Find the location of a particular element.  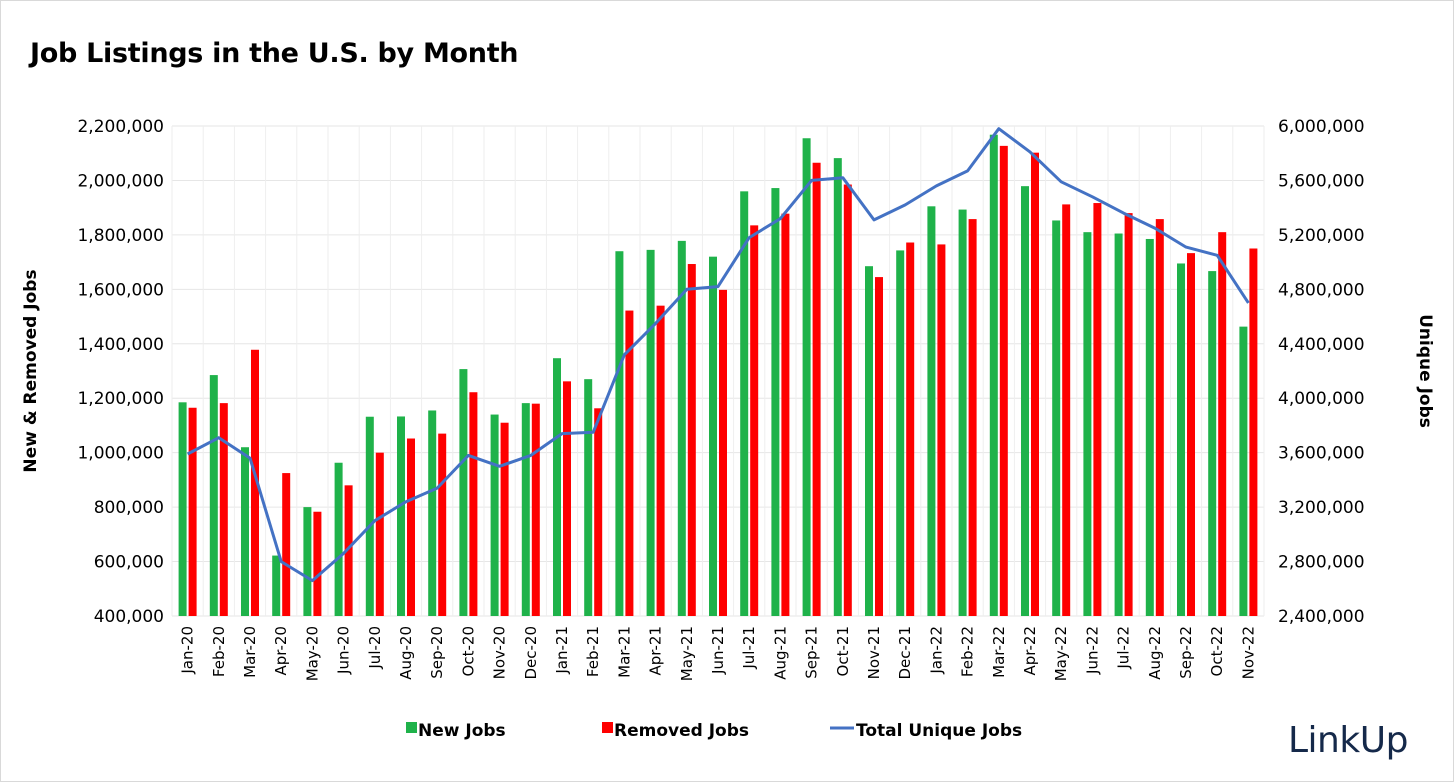

x-tick-label: Aug-22 is located at coordinates (1155, 653).